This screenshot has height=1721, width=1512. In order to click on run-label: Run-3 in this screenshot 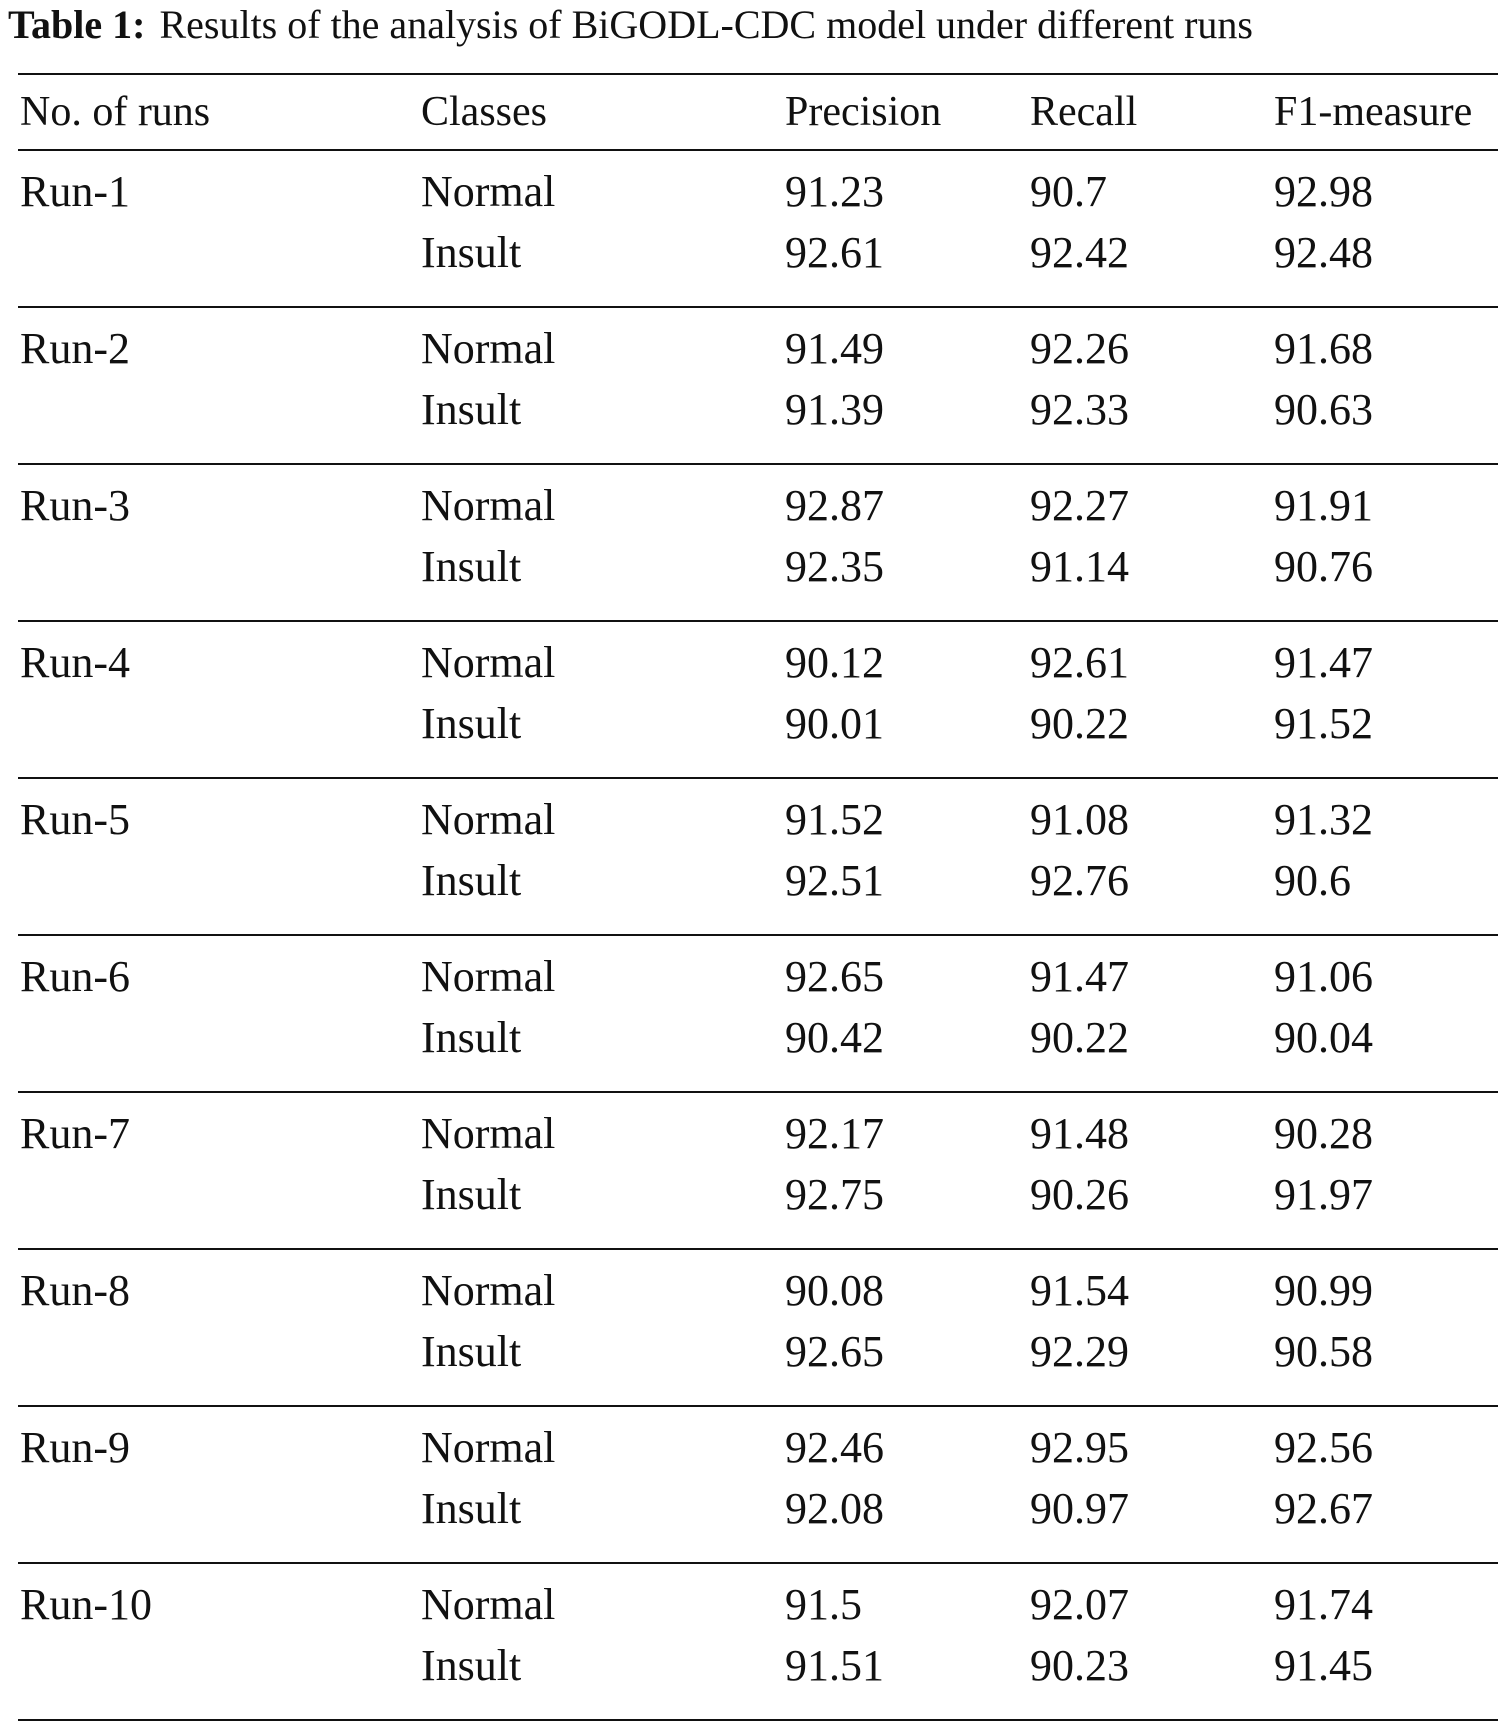, I will do `click(75, 505)`.